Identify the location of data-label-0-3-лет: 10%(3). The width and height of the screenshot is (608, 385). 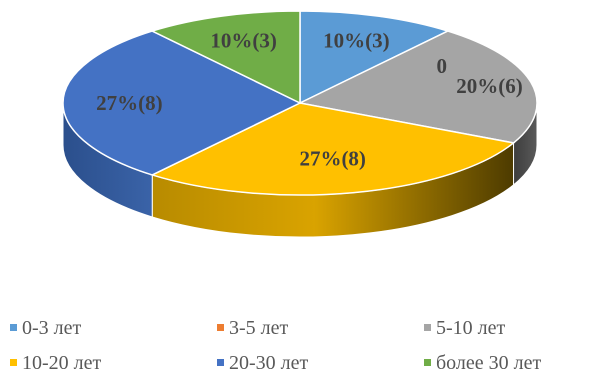
(356, 40).